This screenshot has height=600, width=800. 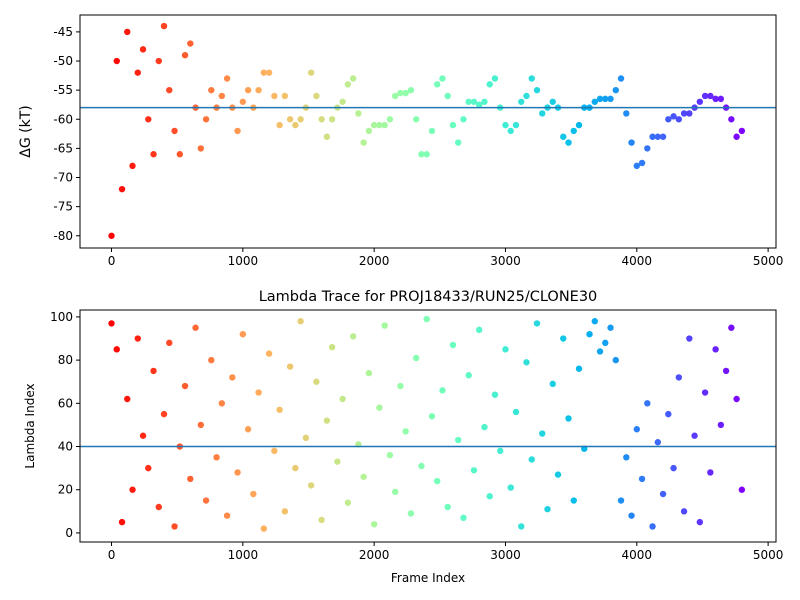 What do you see at coordinates (65, 447) in the screenshot?
I see `y-tick-label: 40` at bounding box center [65, 447].